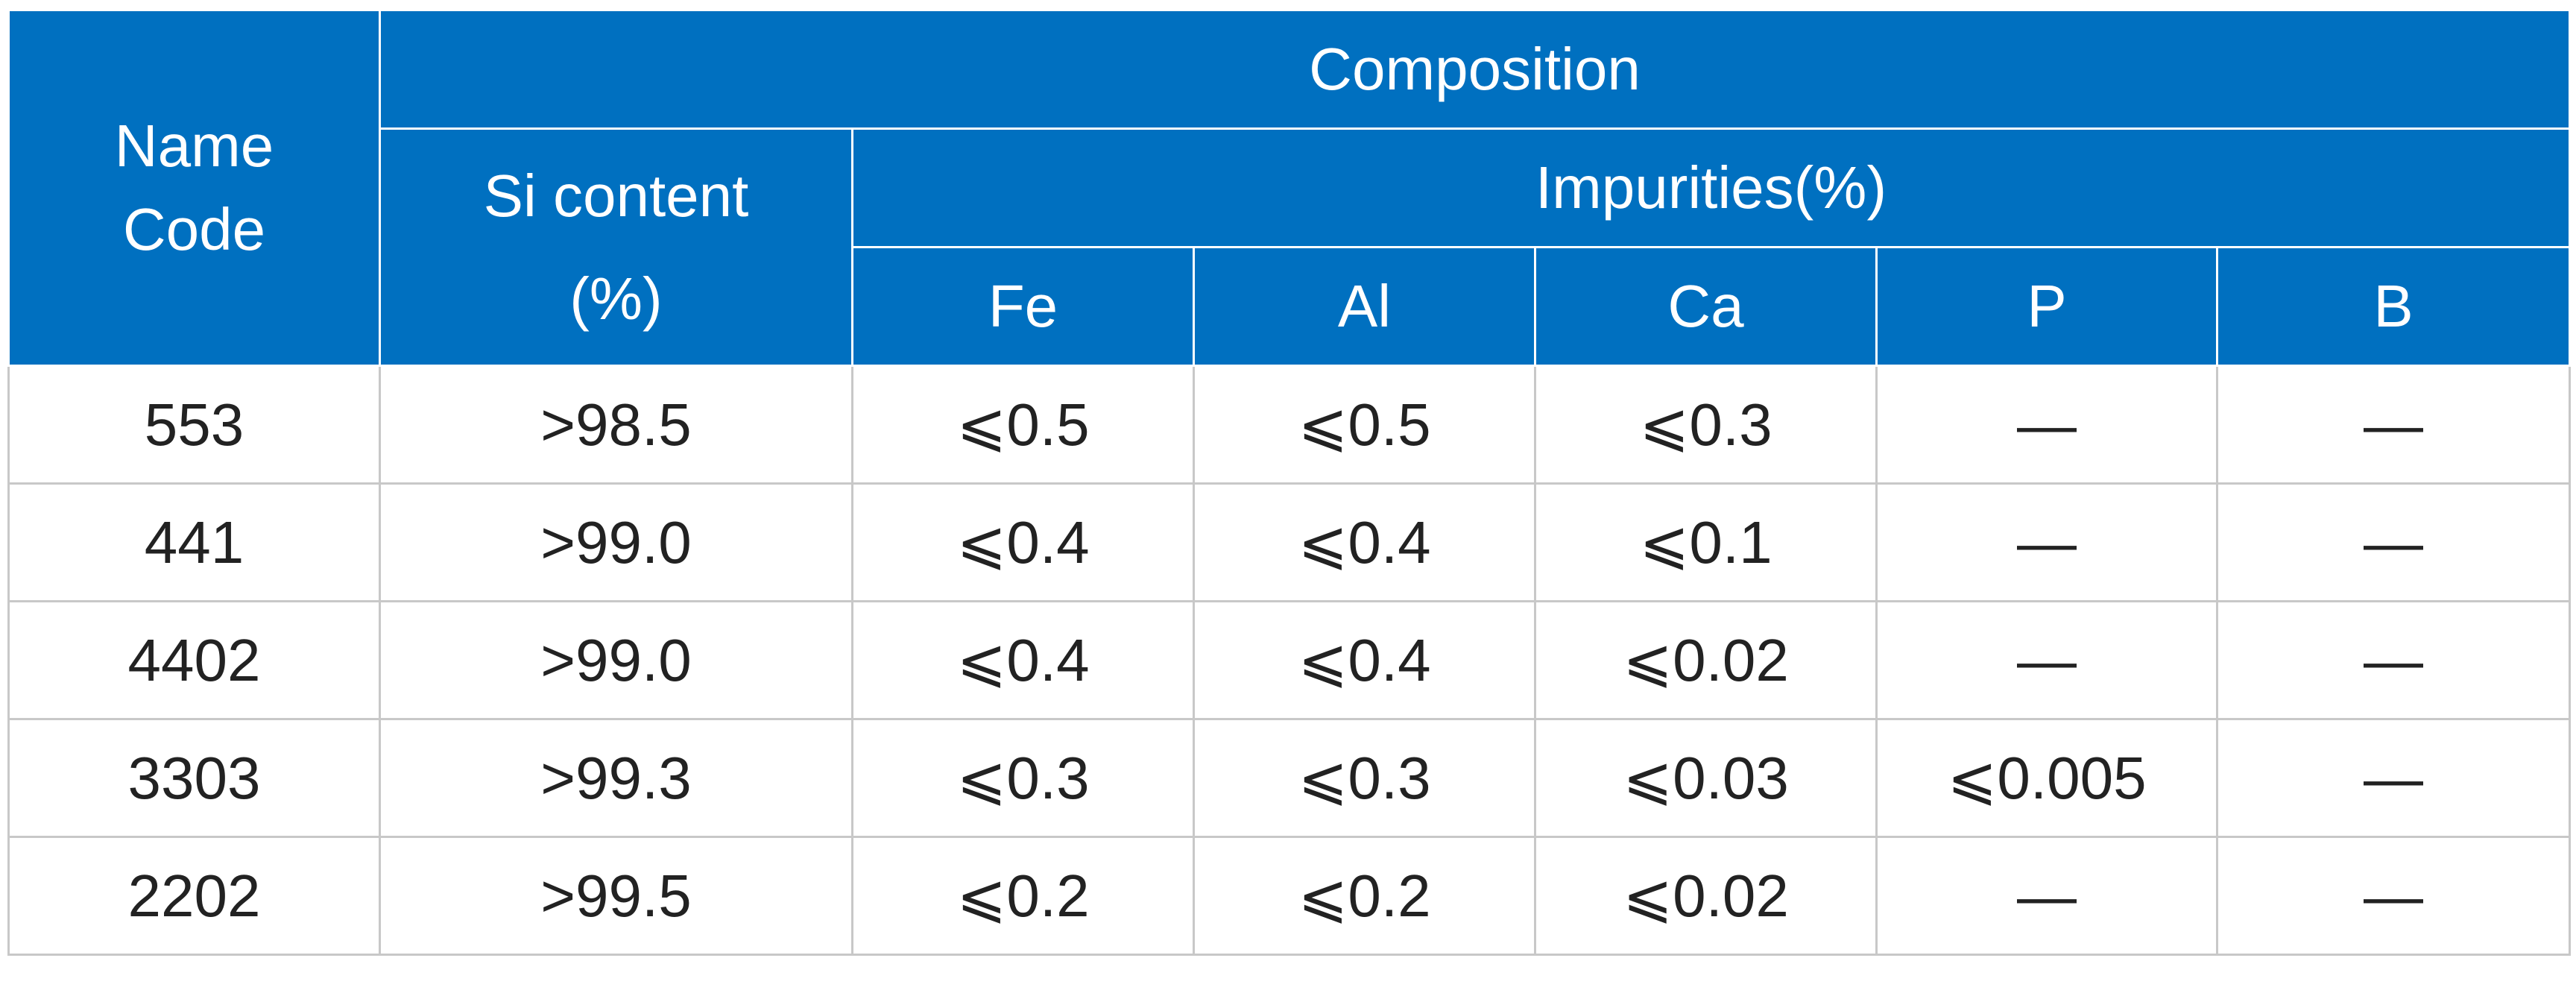  What do you see at coordinates (2047, 306) in the screenshot?
I see `p-column-header: P` at bounding box center [2047, 306].